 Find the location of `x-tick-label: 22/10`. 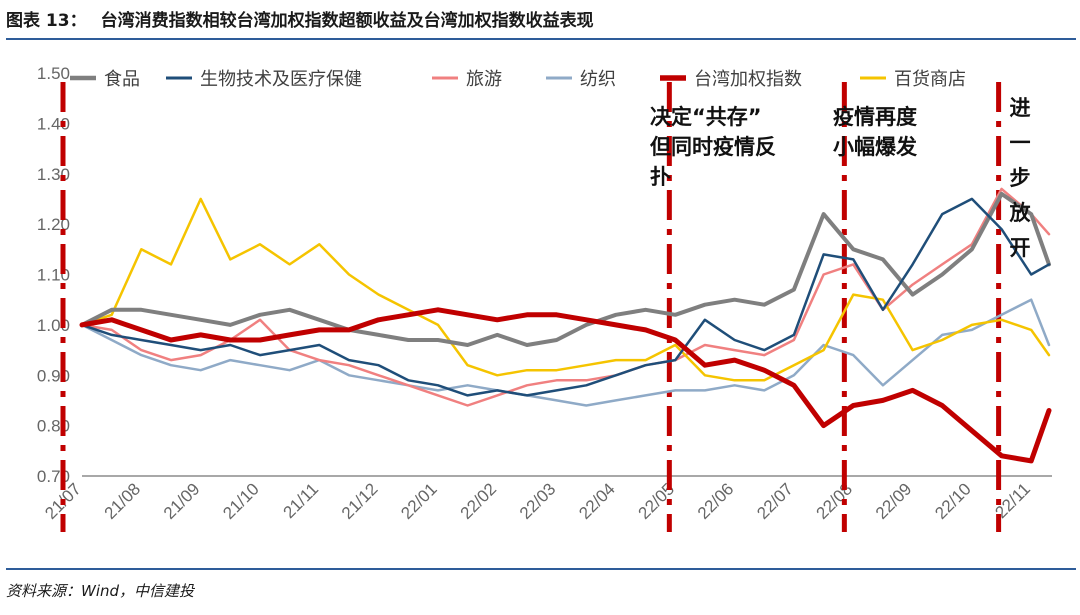

x-tick-label: 22/10 is located at coordinates (953, 501).